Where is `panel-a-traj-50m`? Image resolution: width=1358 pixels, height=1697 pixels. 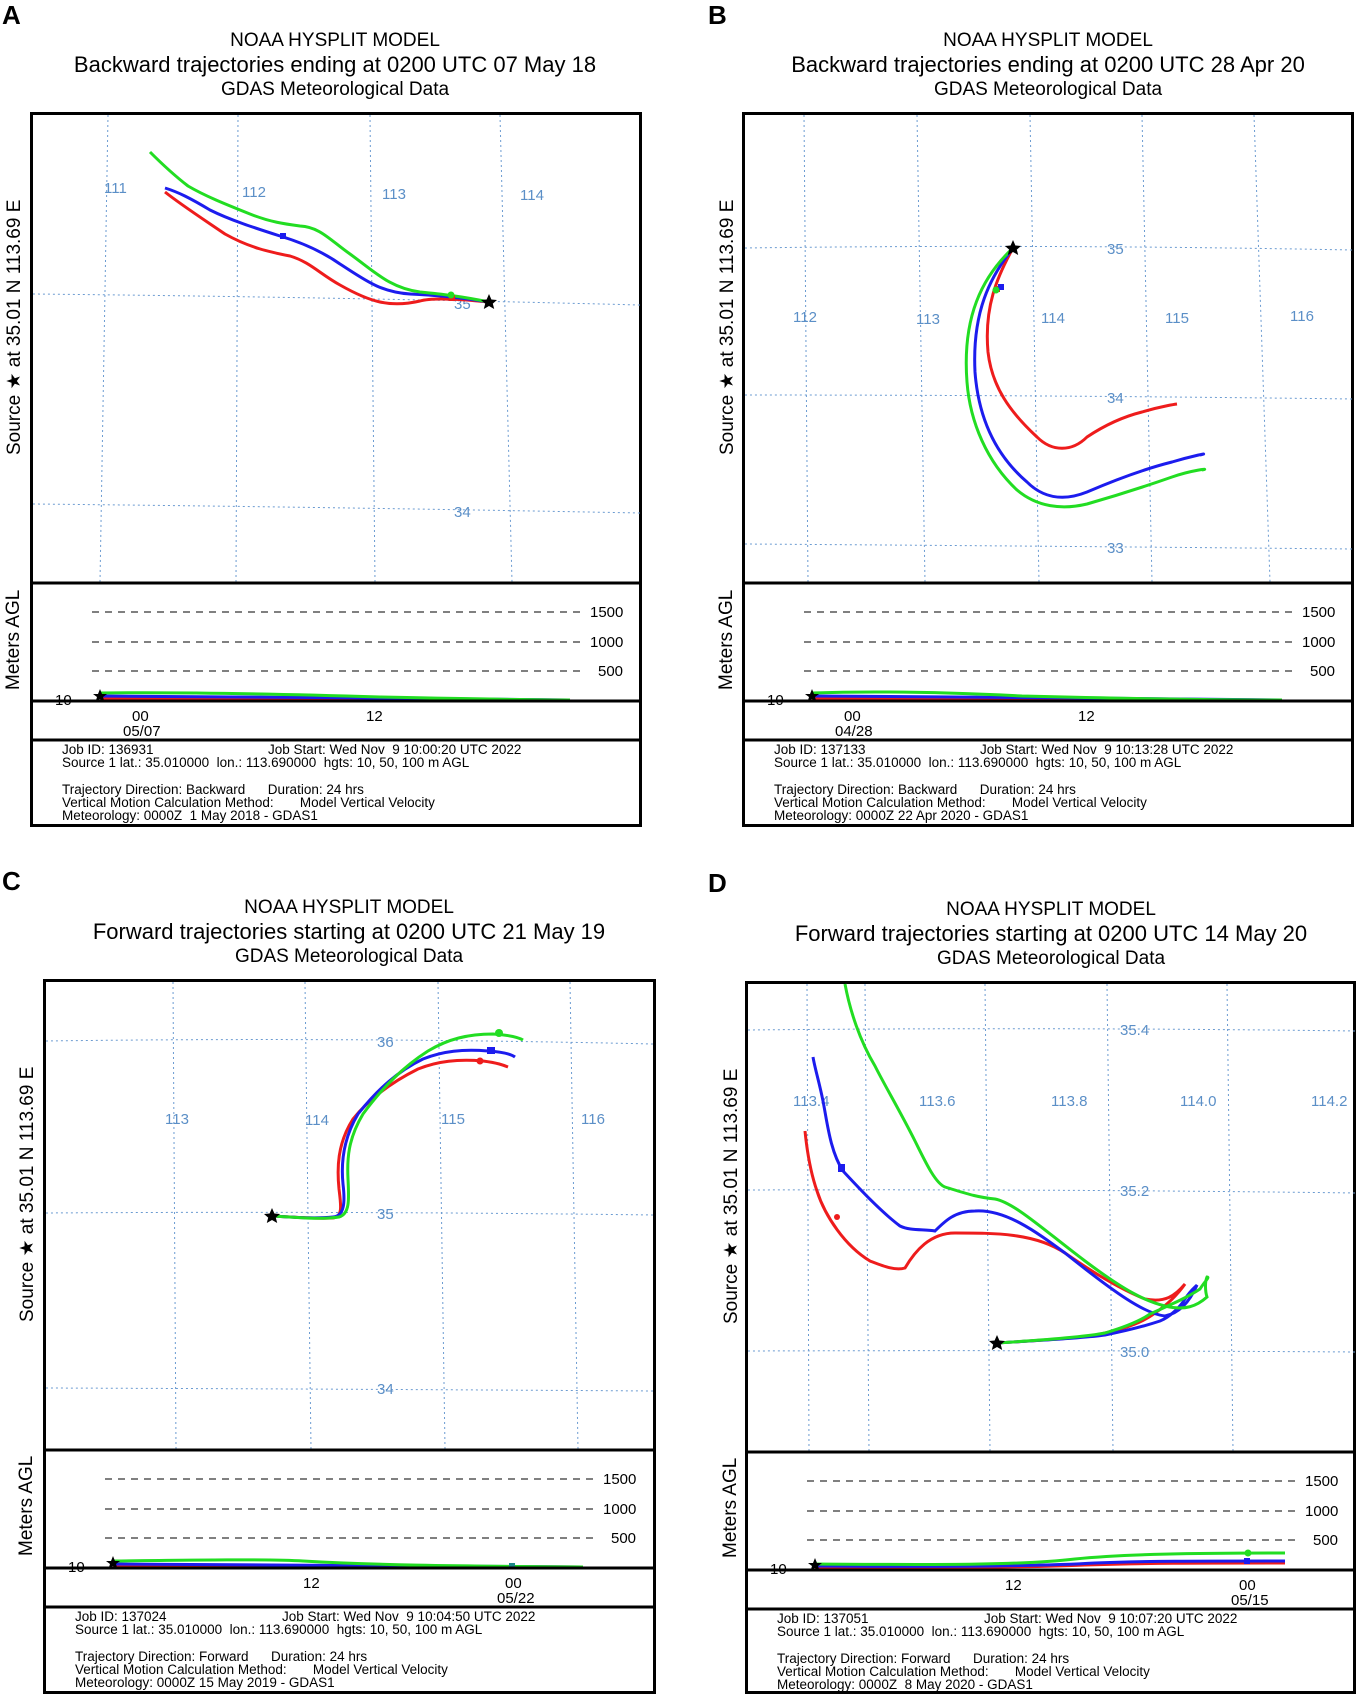 panel-a-traj-50m is located at coordinates (327, 245).